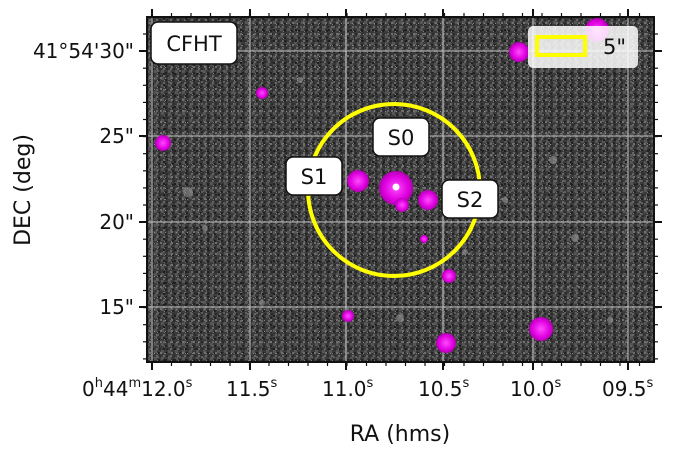  Describe the element at coordinates (348, 388) in the screenshot. I see `x-tick-label: 11.0s` at that location.